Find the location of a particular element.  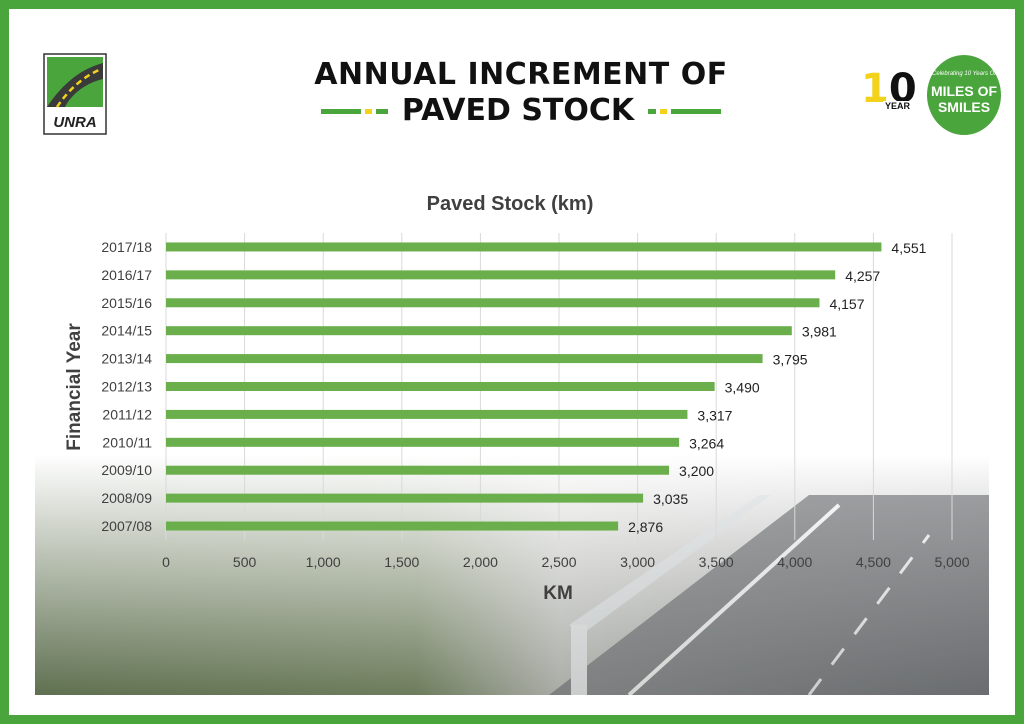

value-label: 3,795 is located at coordinates (790, 360).